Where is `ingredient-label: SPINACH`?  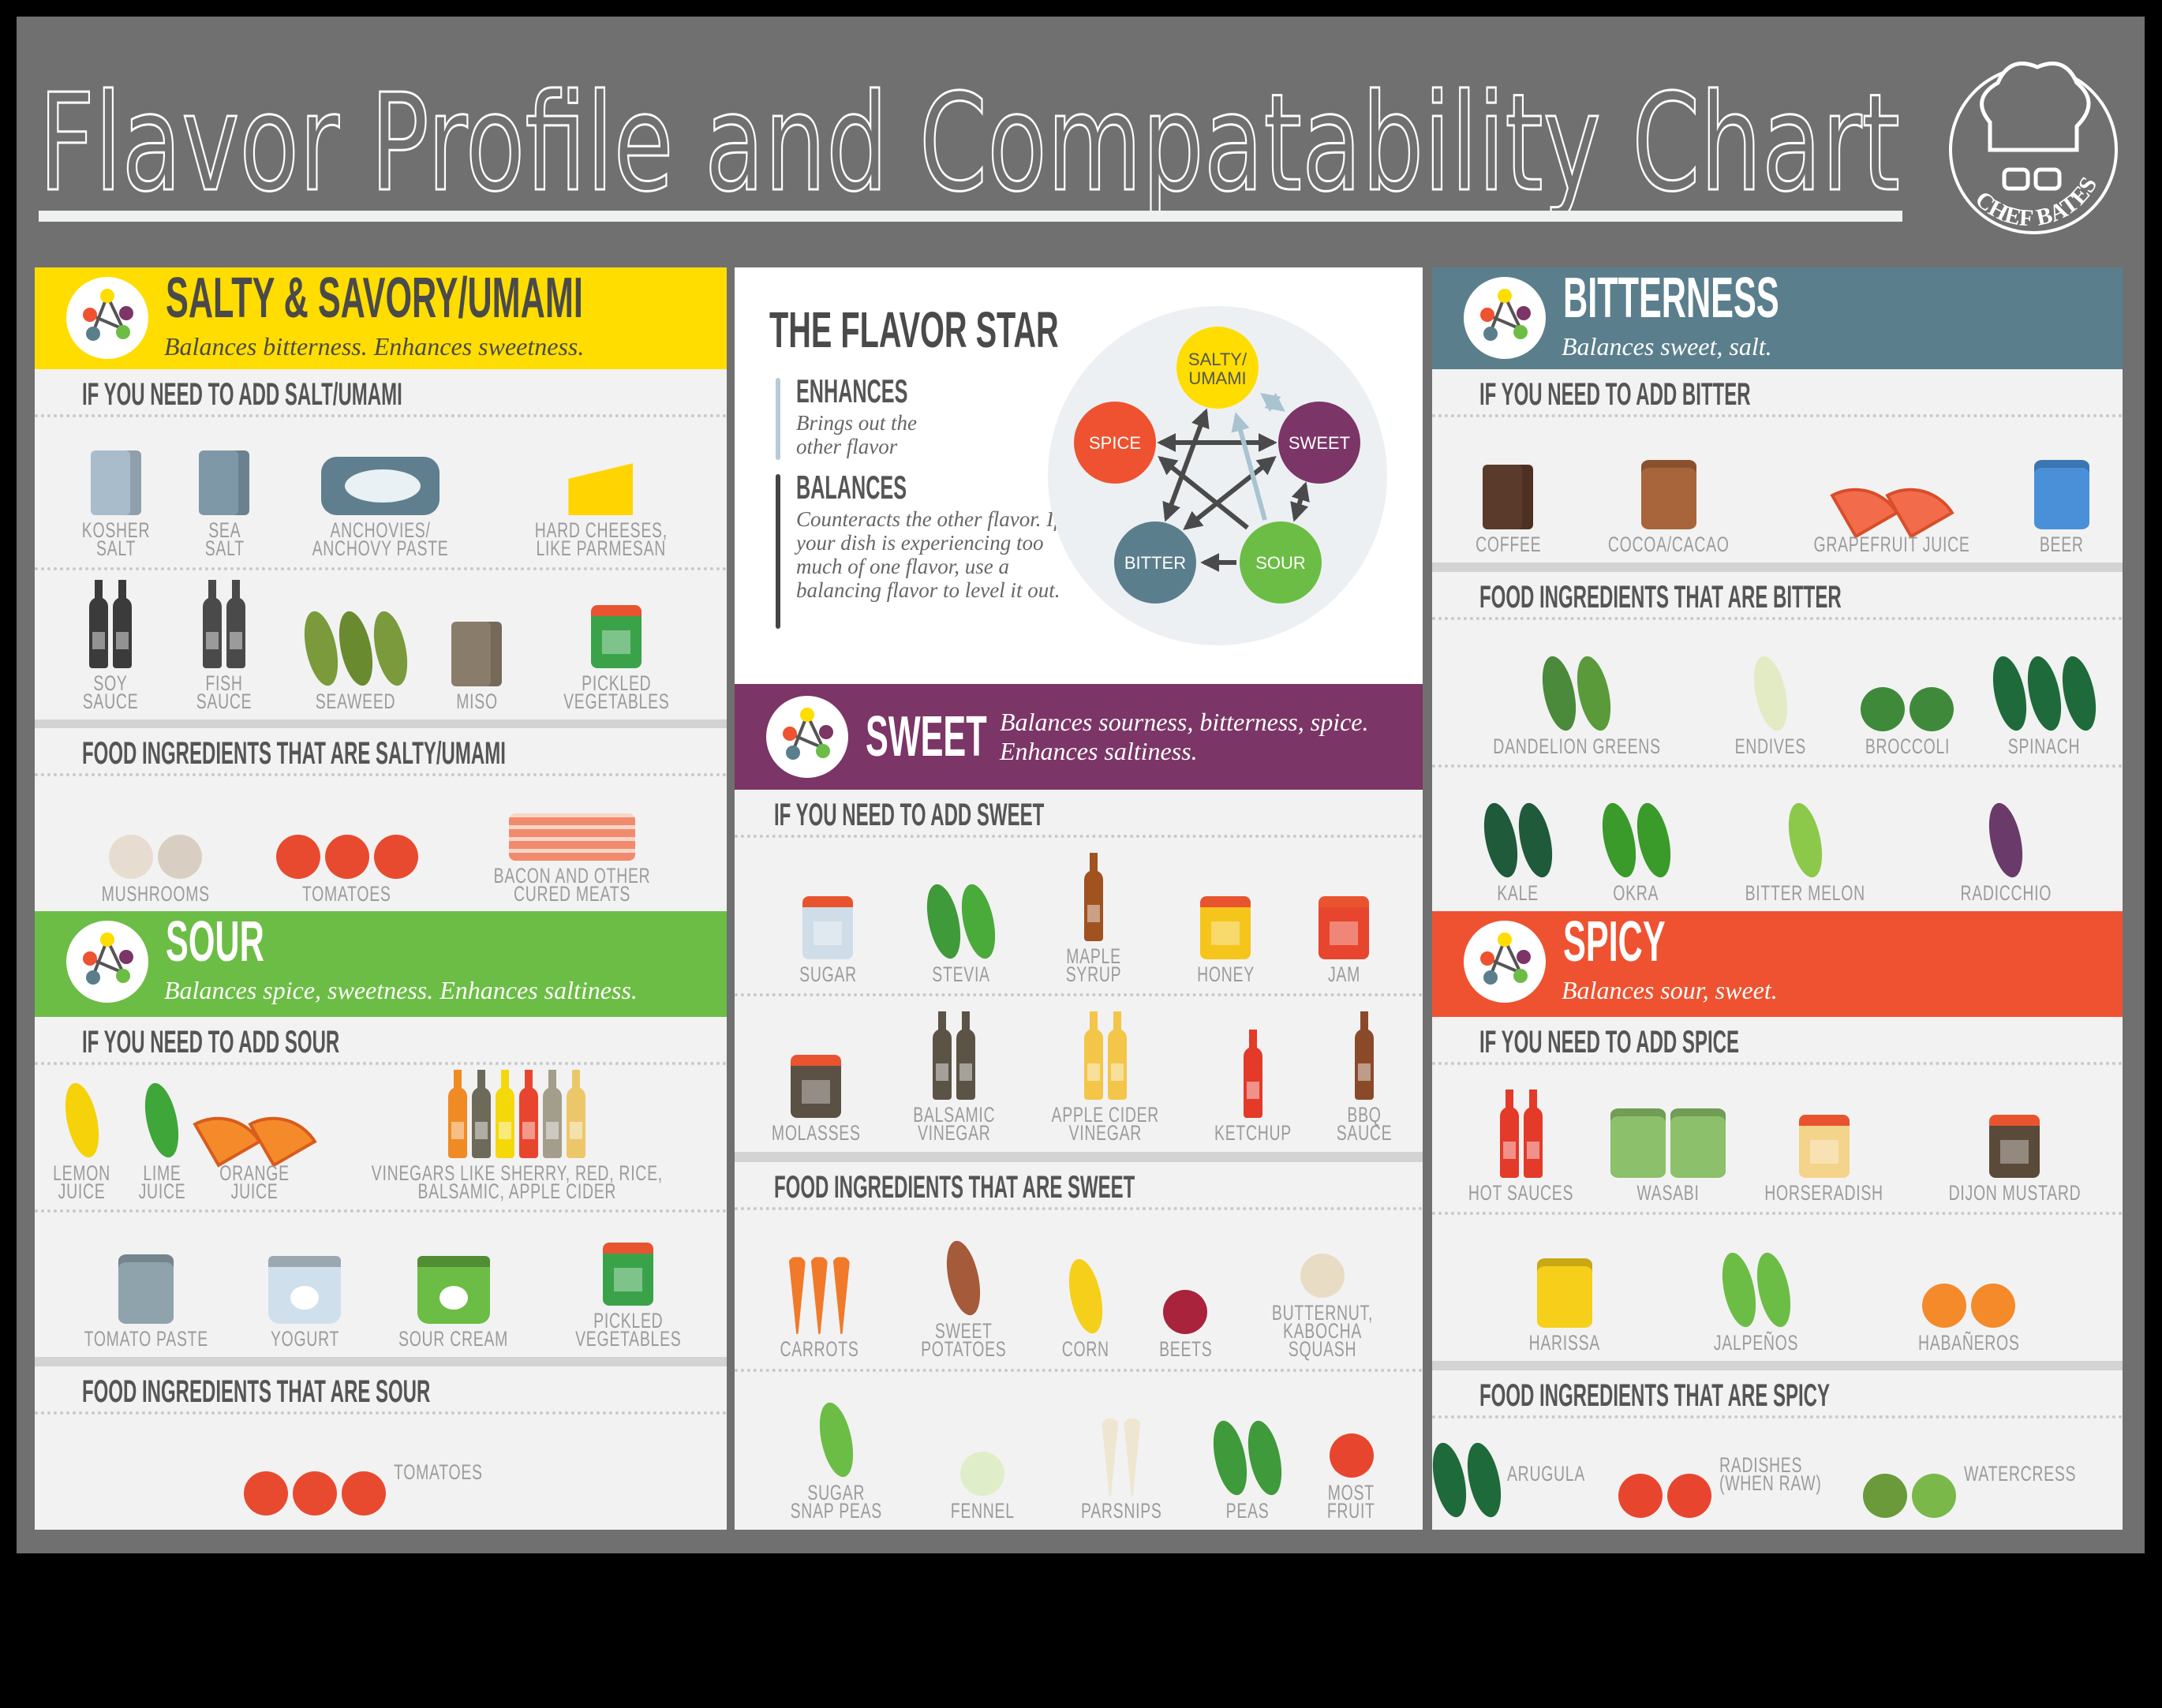 ingredient-label: SPINACH is located at coordinates (2045, 746).